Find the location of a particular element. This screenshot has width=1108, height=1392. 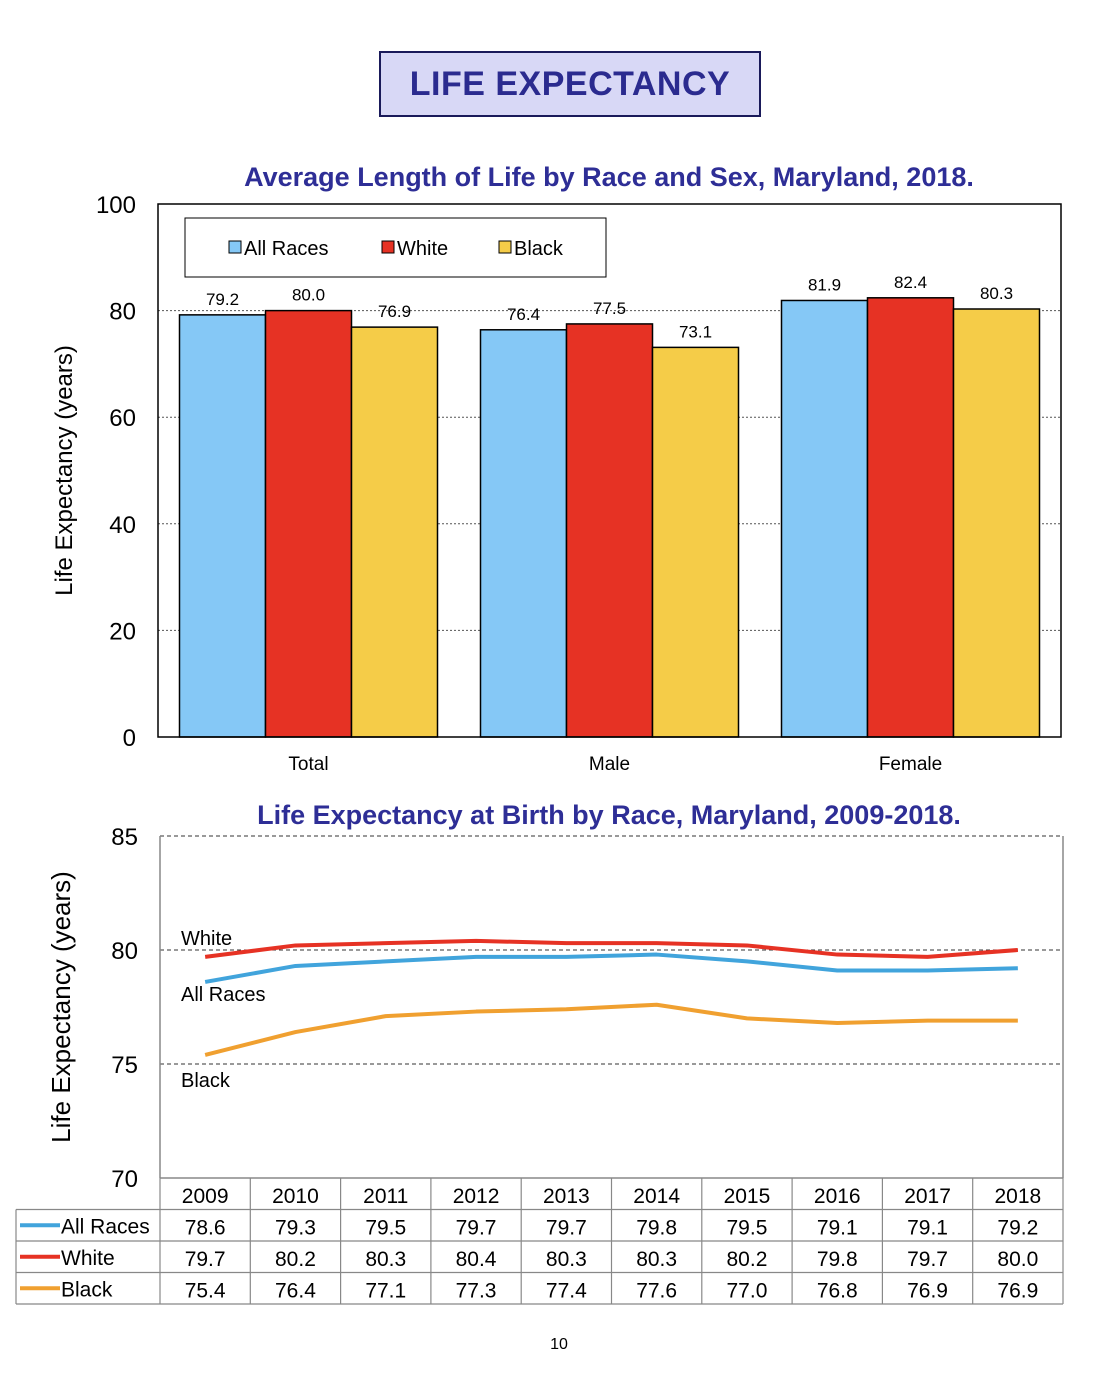

bar-data-label: 73.1 is located at coordinates (695, 331).